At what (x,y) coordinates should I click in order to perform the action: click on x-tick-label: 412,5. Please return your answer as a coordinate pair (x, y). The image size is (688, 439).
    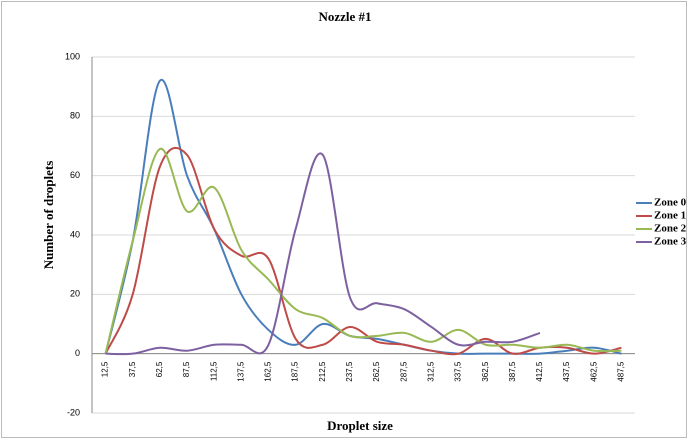
    Looking at the image, I should click on (539, 371).